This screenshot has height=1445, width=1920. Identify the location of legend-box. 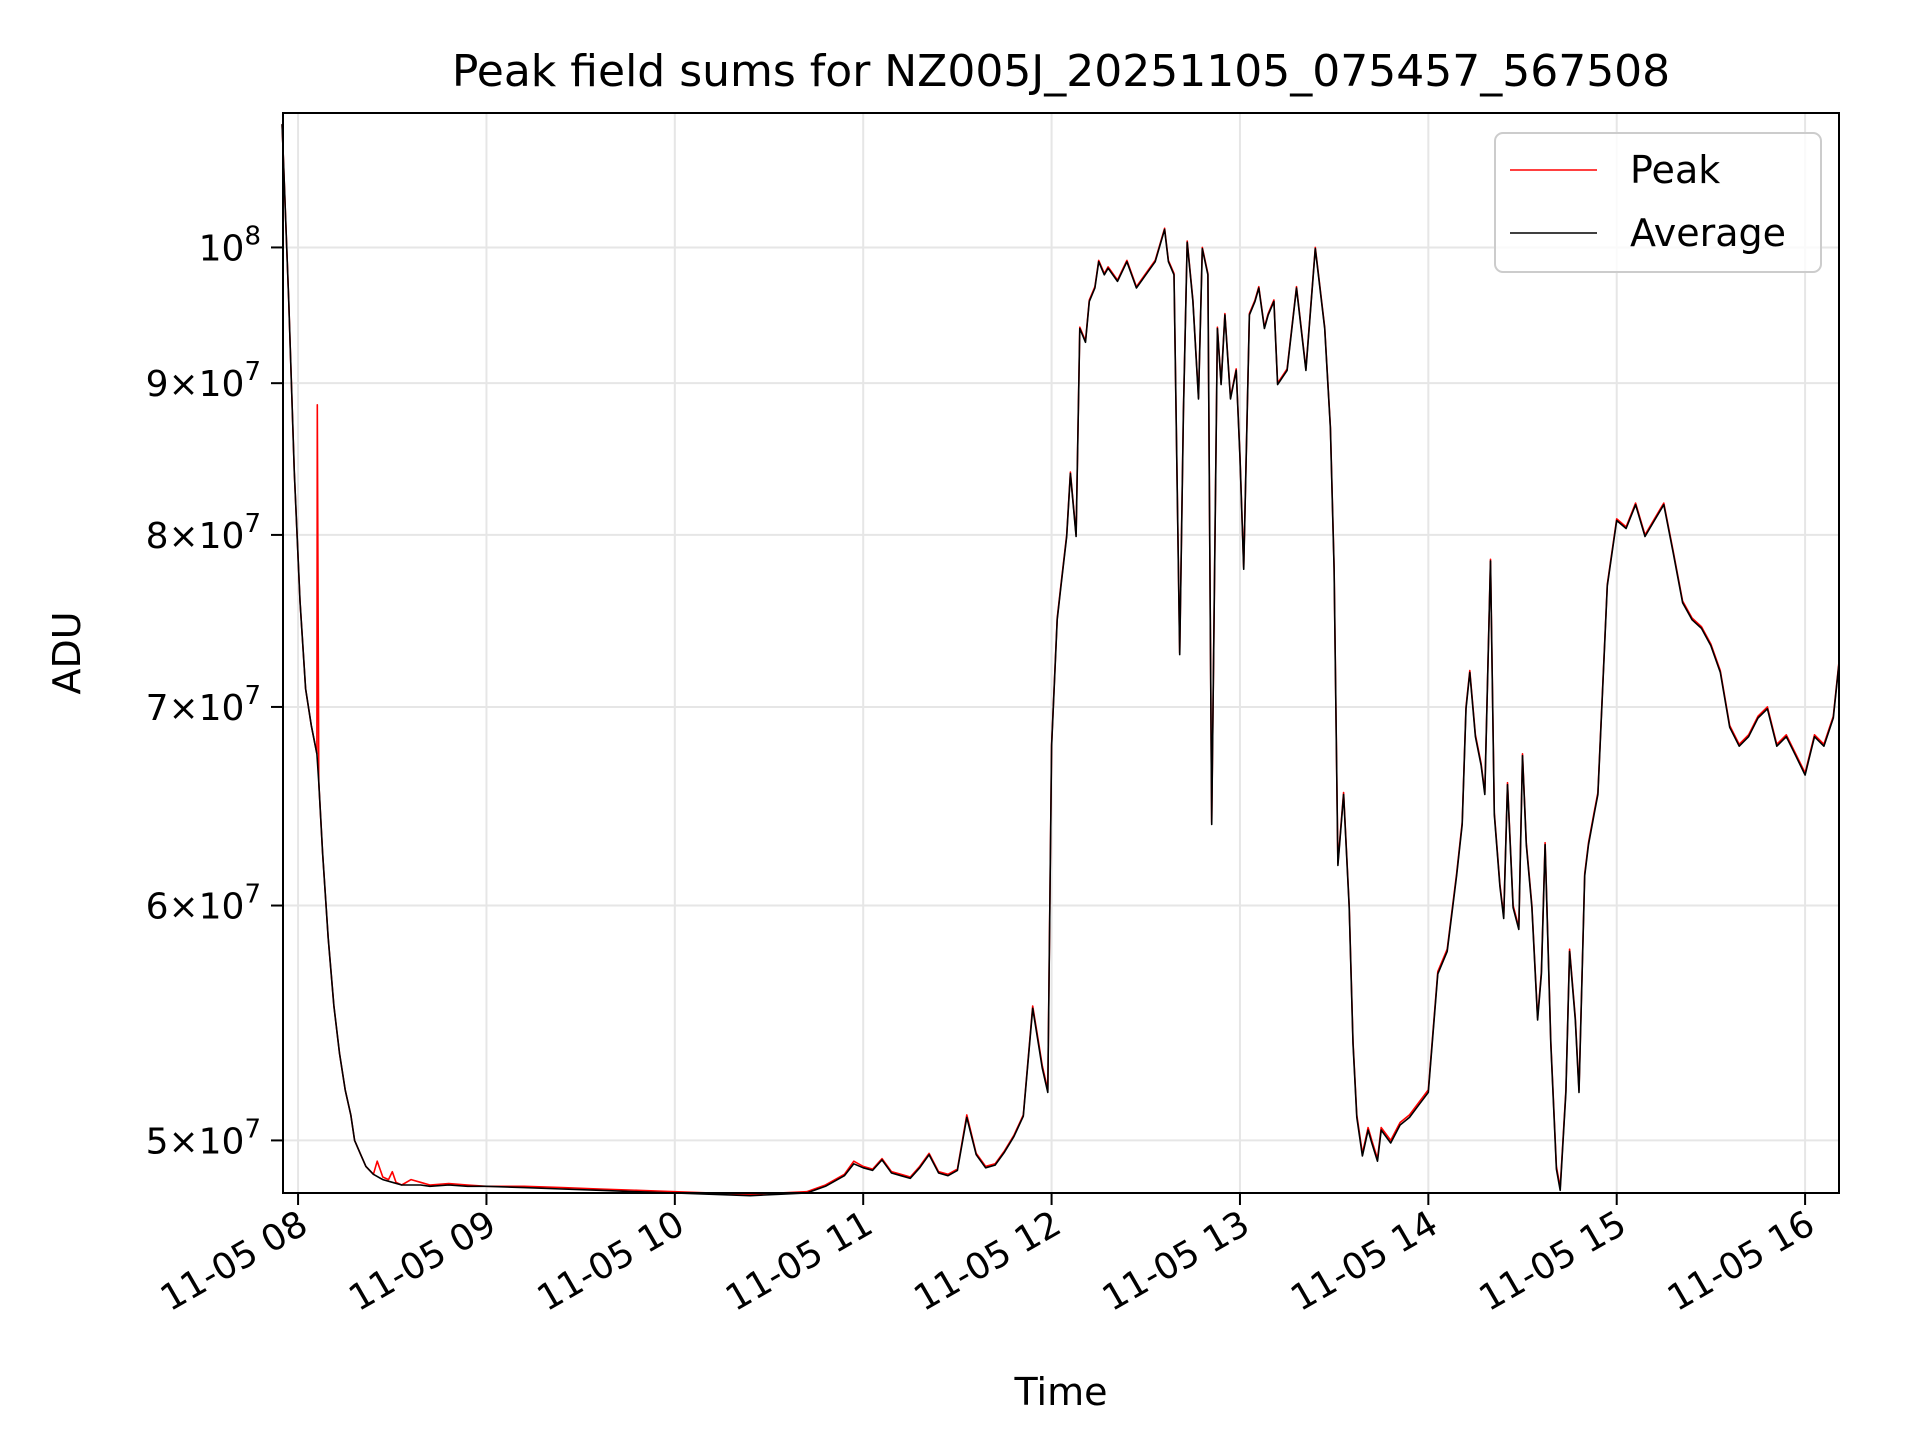
(1658, 202).